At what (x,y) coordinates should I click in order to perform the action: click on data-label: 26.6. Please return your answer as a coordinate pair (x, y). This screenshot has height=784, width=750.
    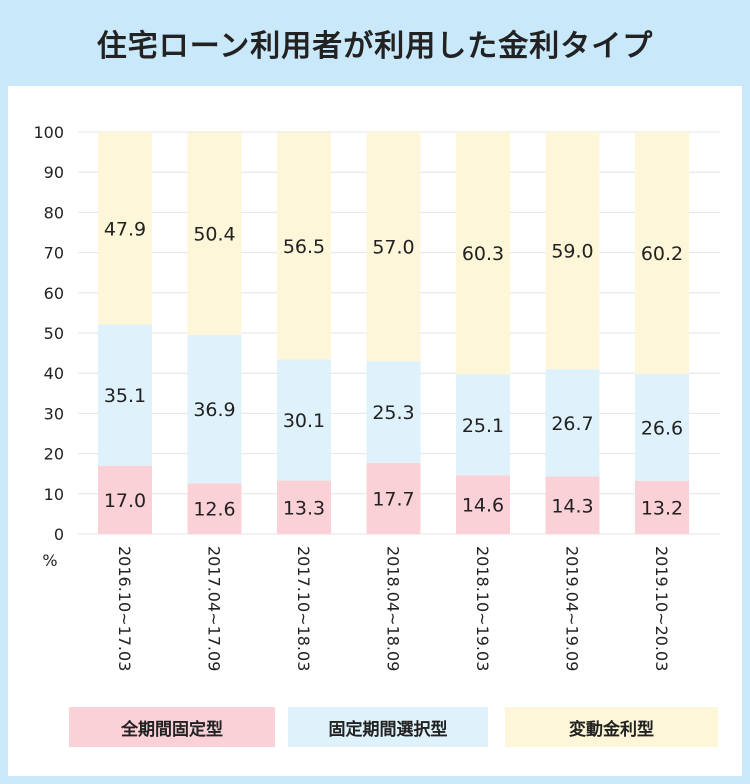
    Looking at the image, I should click on (662, 428).